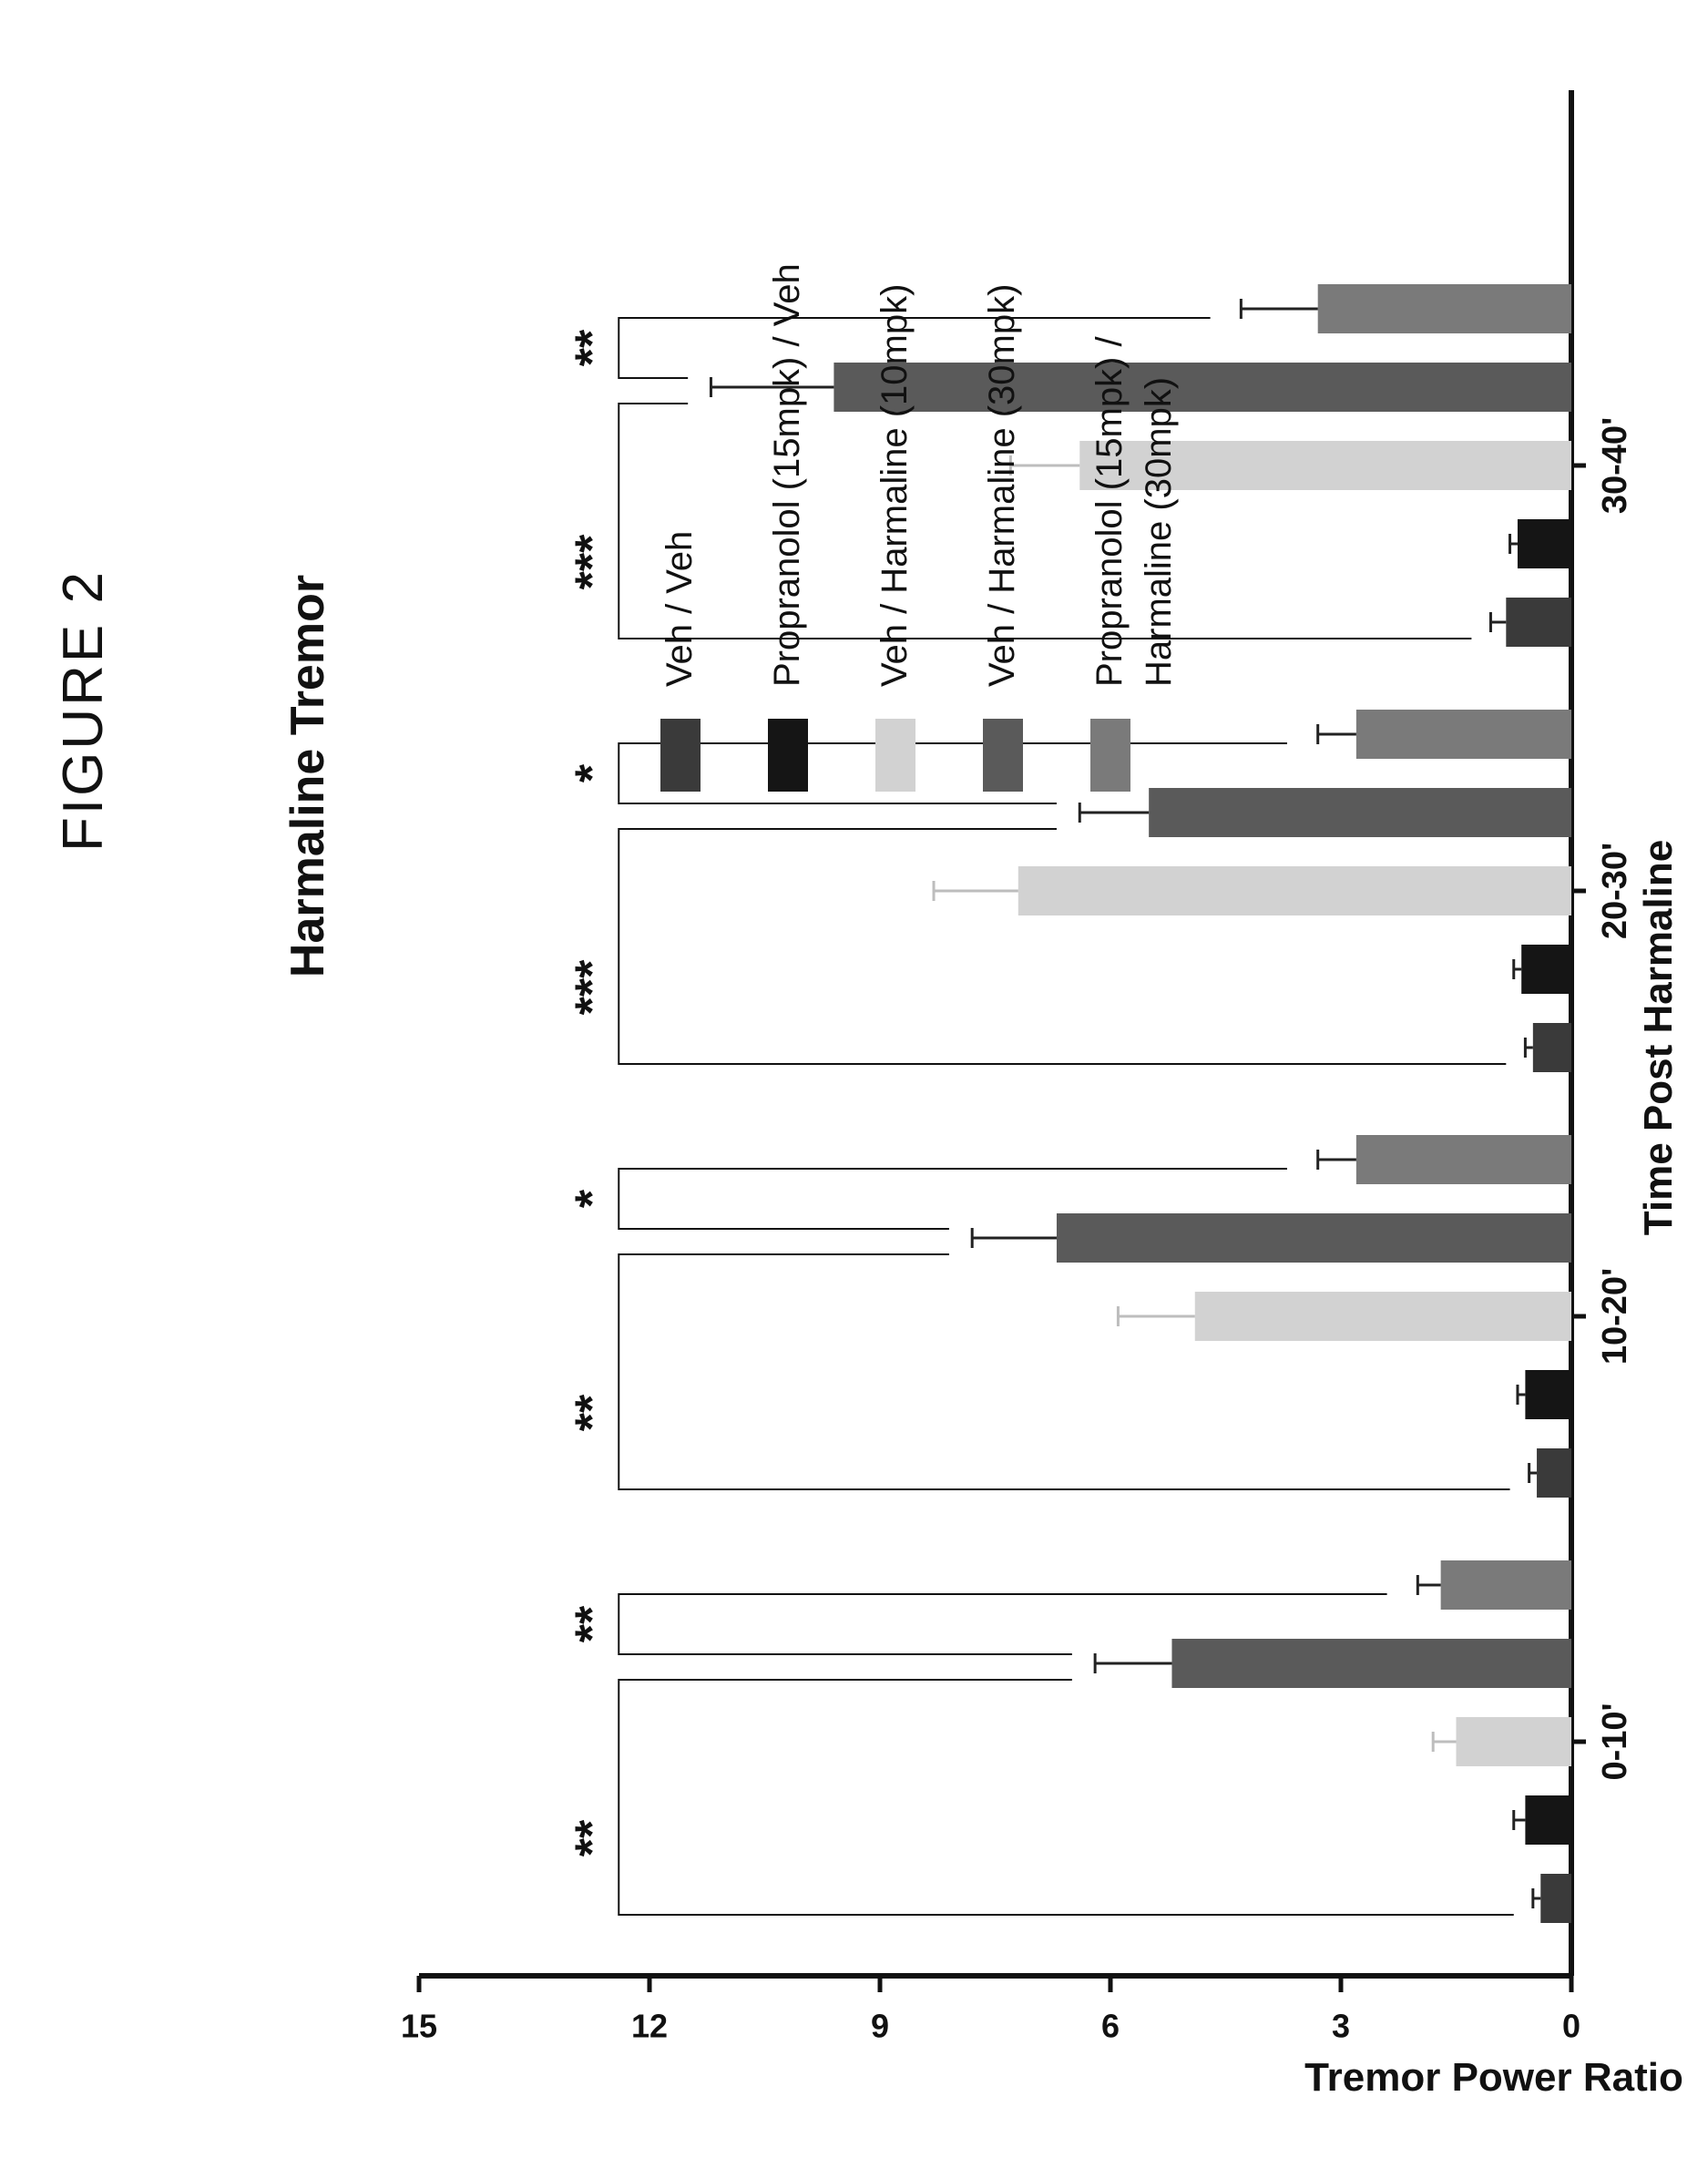 Image resolution: width=1708 pixels, height=2158 pixels. I want to click on y-tick-label: 15, so click(419, 2026).